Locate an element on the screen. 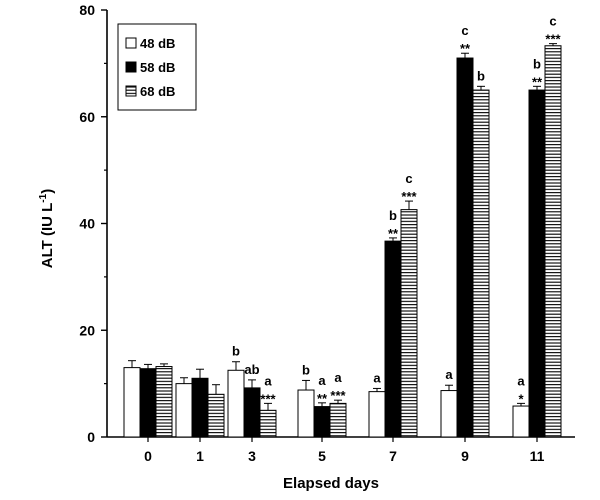  y-axis-title-superscript: -1 is located at coordinates (43, 197).